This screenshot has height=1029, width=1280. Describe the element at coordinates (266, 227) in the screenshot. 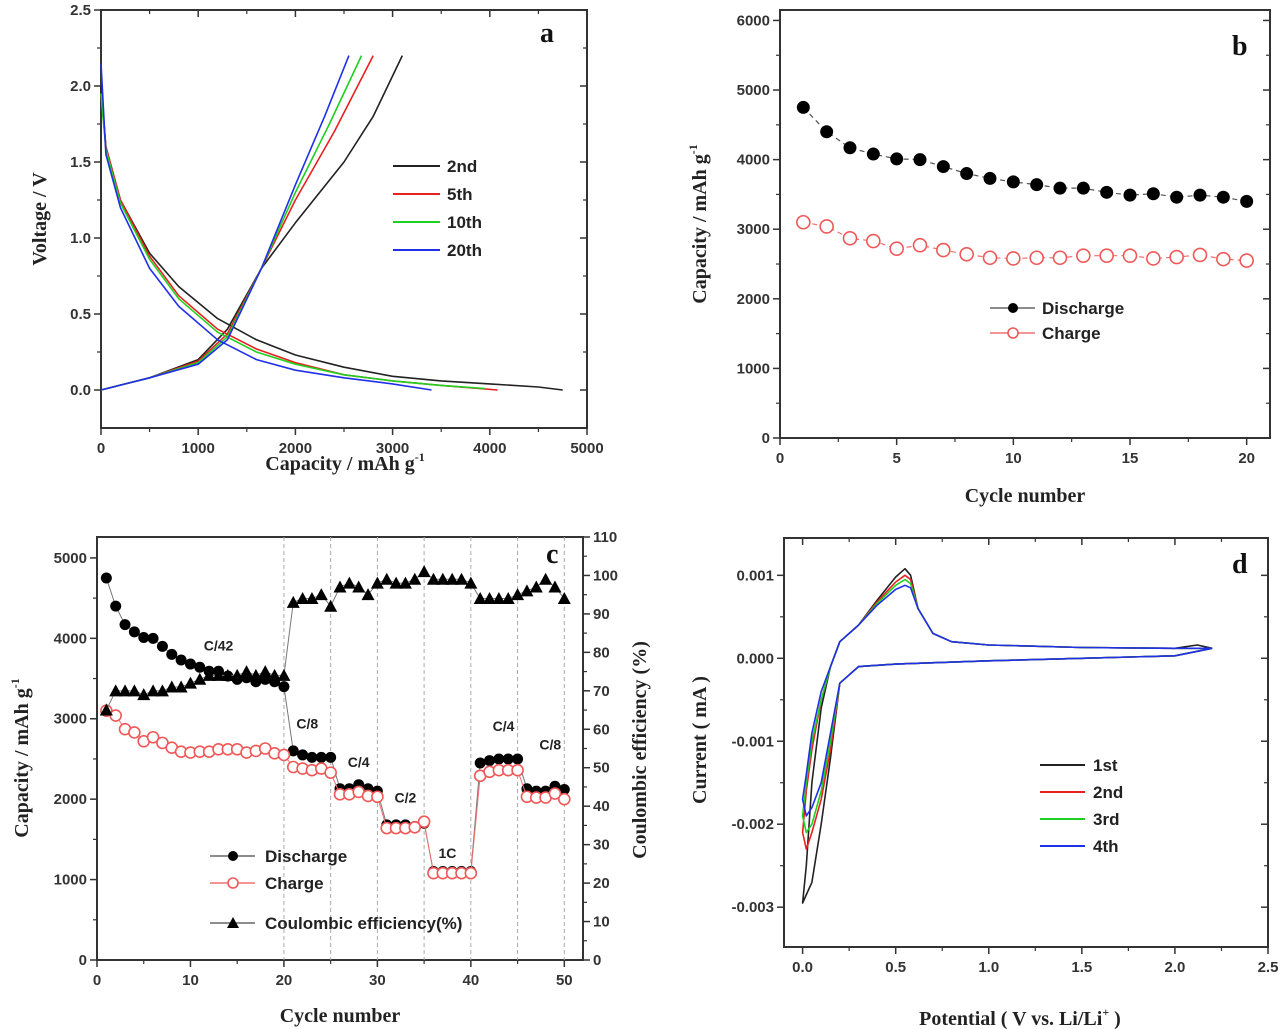

I see `discharge-curve-20th` at that location.